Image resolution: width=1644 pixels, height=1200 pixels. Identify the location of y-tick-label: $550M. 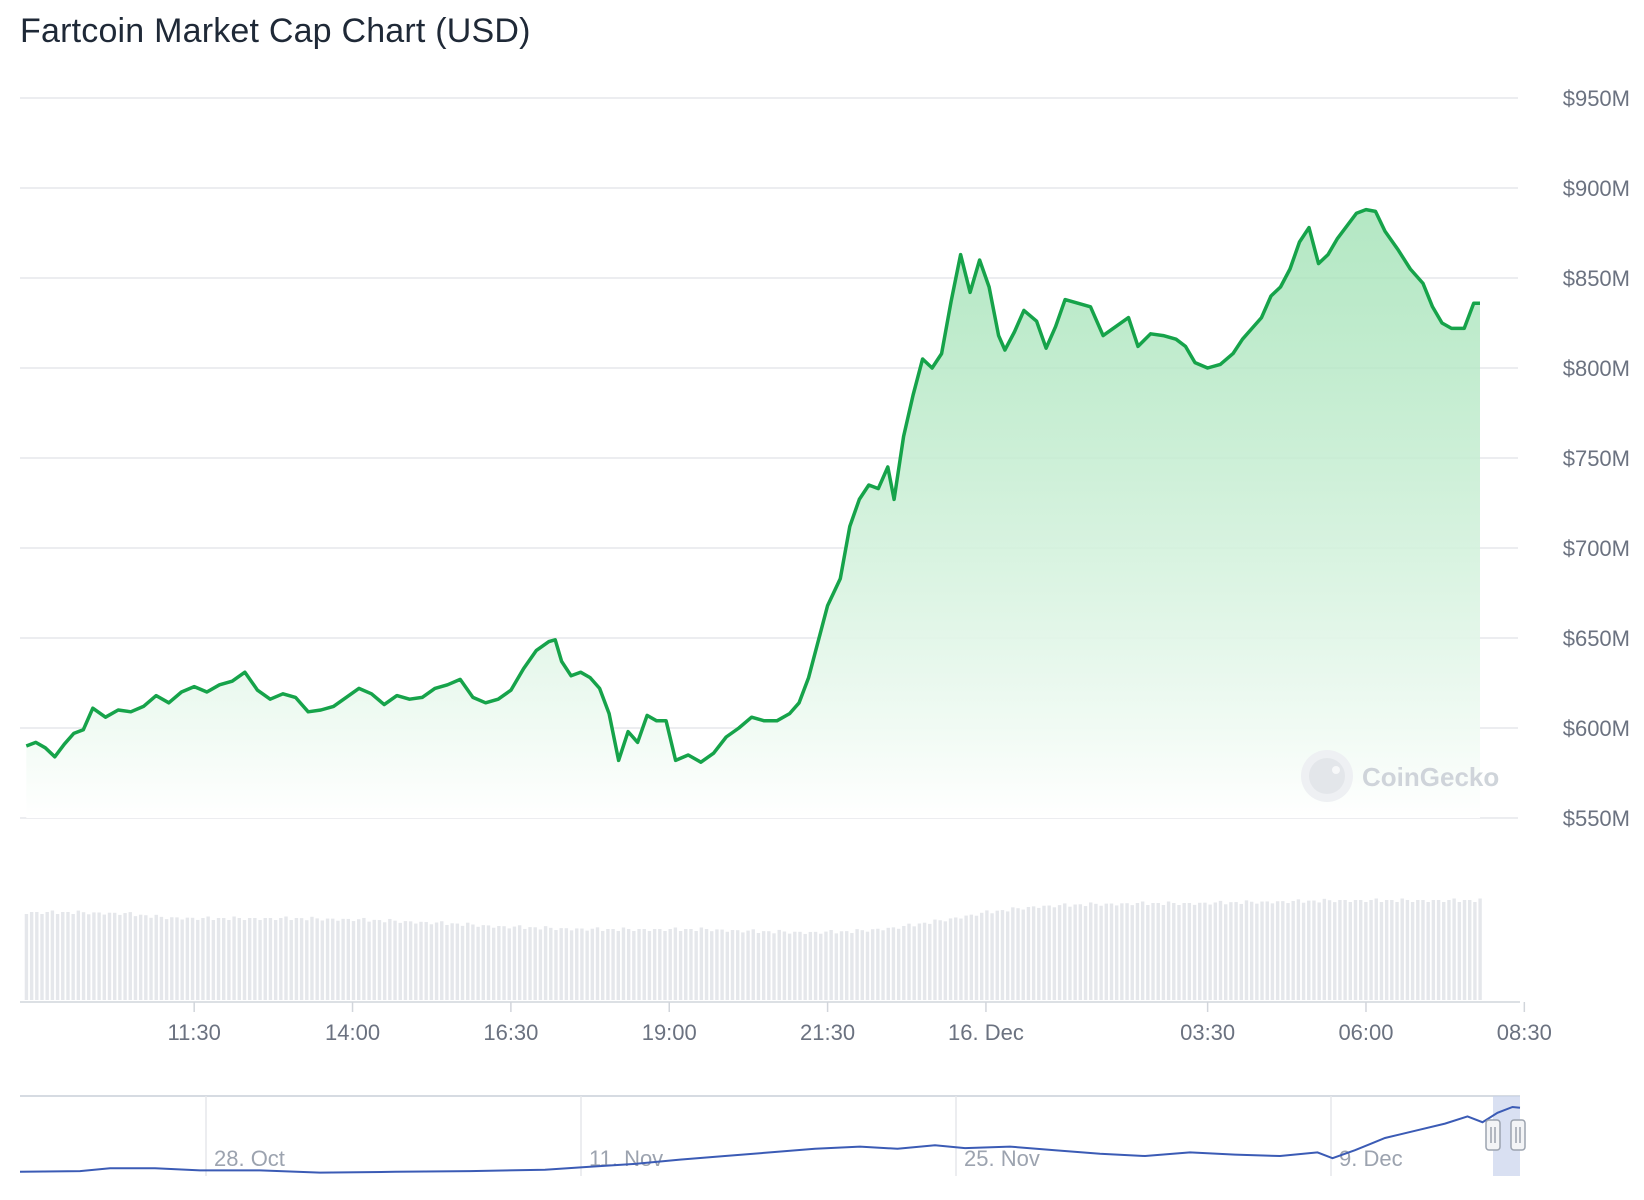
(1596, 818).